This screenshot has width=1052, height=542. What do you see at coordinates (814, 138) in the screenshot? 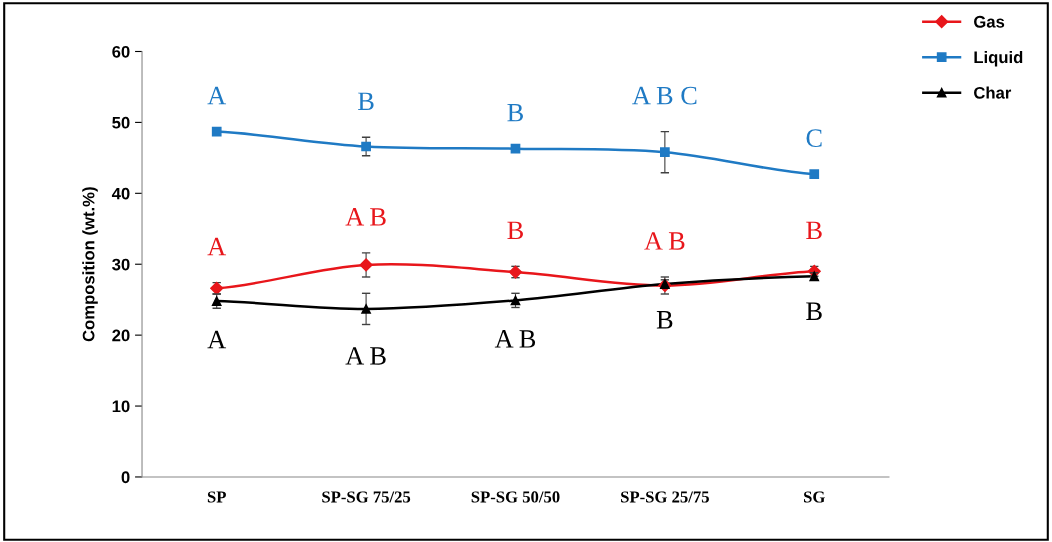
I see `annotation: C` at bounding box center [814, 138].